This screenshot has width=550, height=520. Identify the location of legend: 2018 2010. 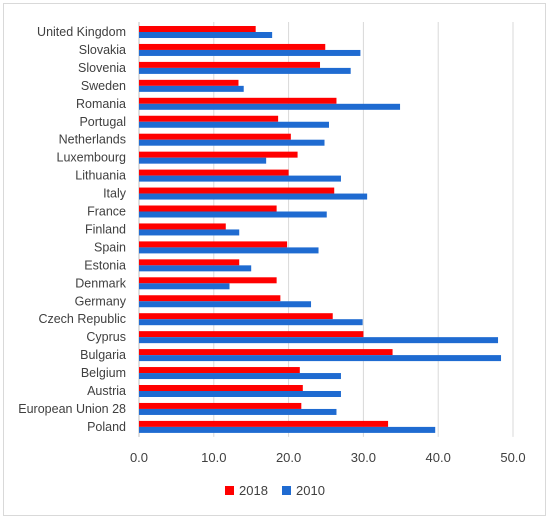
(275, 490).